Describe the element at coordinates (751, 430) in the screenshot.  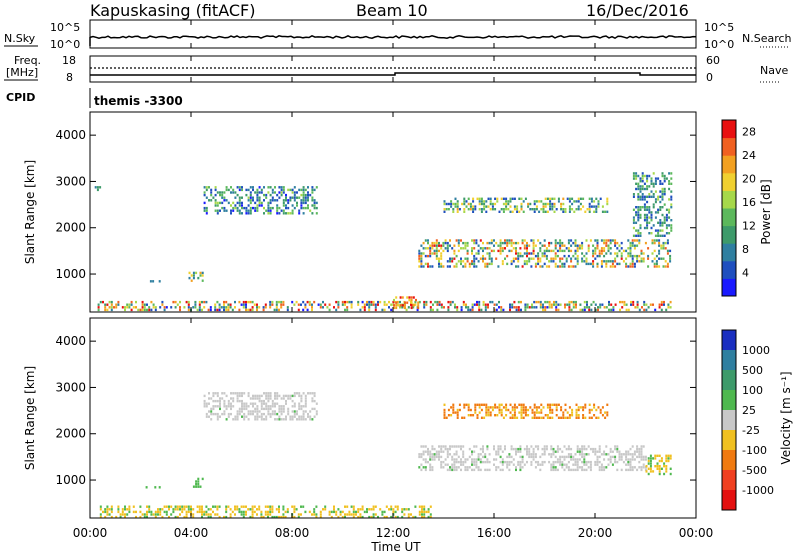
I see `velocity-colorbar-tick: -25` at that location.